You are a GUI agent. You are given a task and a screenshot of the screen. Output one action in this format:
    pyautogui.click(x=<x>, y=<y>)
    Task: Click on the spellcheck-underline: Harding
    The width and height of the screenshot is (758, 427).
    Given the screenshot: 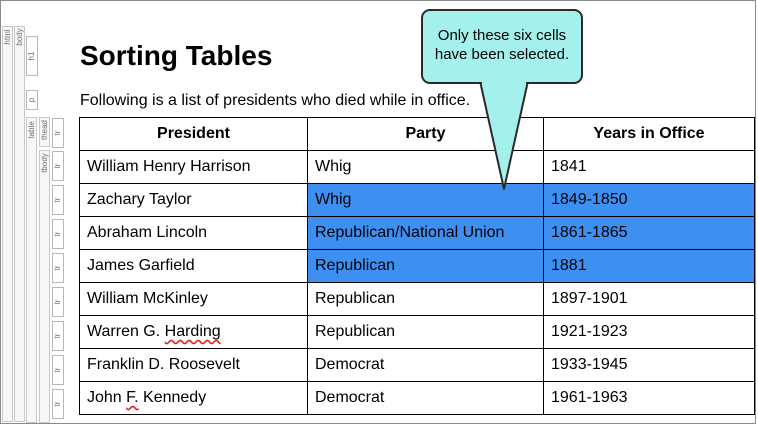 What is the action you would take?
    pyautogui.click(x=192, y=331)
    